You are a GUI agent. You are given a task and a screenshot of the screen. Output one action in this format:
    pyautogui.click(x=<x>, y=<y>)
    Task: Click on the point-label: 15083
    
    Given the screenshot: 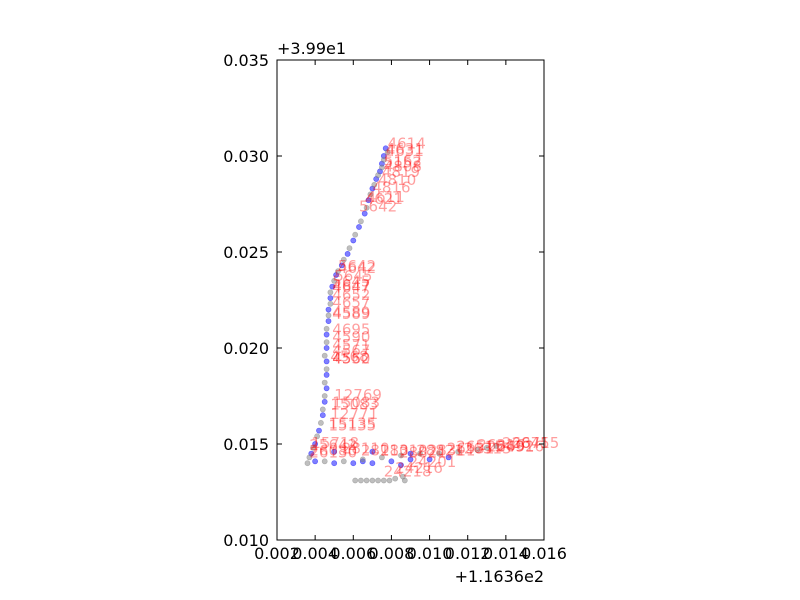 What is the action you would take?
    pyautogui.click(x=356, y=403)
    